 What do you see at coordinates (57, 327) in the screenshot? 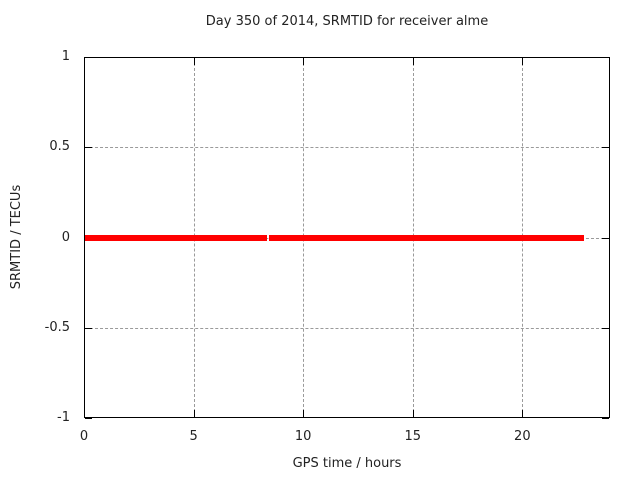
I see `y-tick-label: -0.5` at bounding box center [57, 327].